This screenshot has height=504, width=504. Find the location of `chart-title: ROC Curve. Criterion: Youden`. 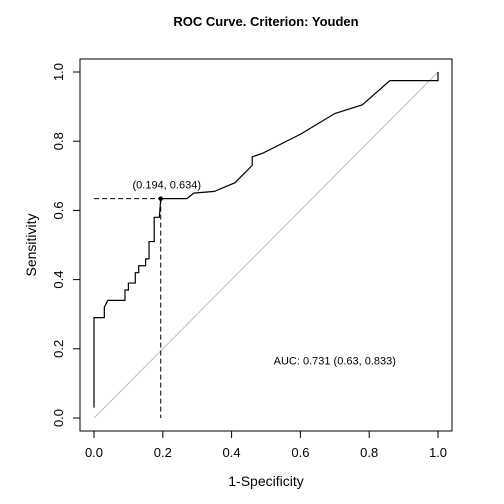

chart-title: ROC Curve. Criterion: Youden is located at coordinates (265, 21).